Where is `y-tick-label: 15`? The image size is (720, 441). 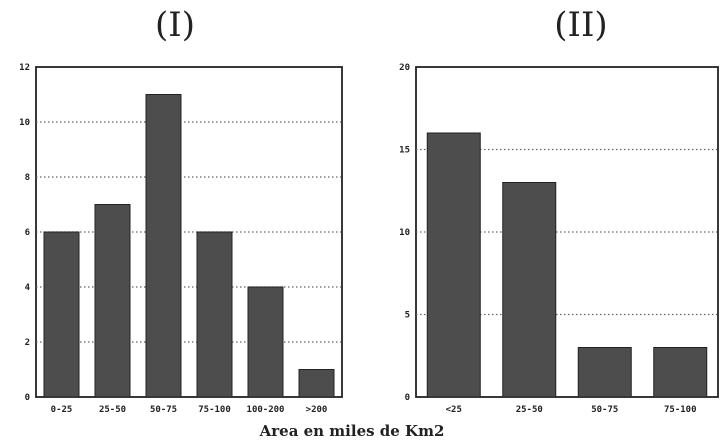
y-tick-label: 15 is located at coordinates (404, 151).